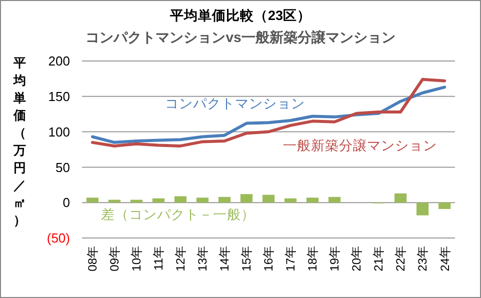  Describe the element at coordinates (269, 259) in the screenshot. I see `x-tick-label: 16年` at that location.